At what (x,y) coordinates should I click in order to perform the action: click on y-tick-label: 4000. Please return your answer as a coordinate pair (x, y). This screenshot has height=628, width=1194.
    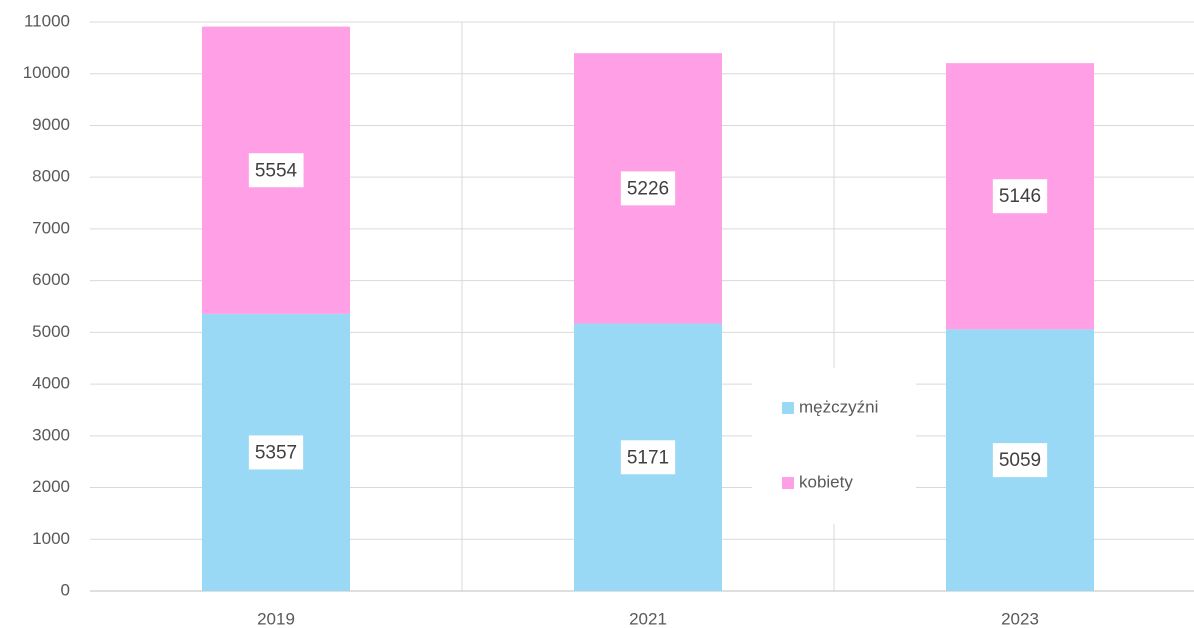
    Looking at the image, I should click on (51, 383).